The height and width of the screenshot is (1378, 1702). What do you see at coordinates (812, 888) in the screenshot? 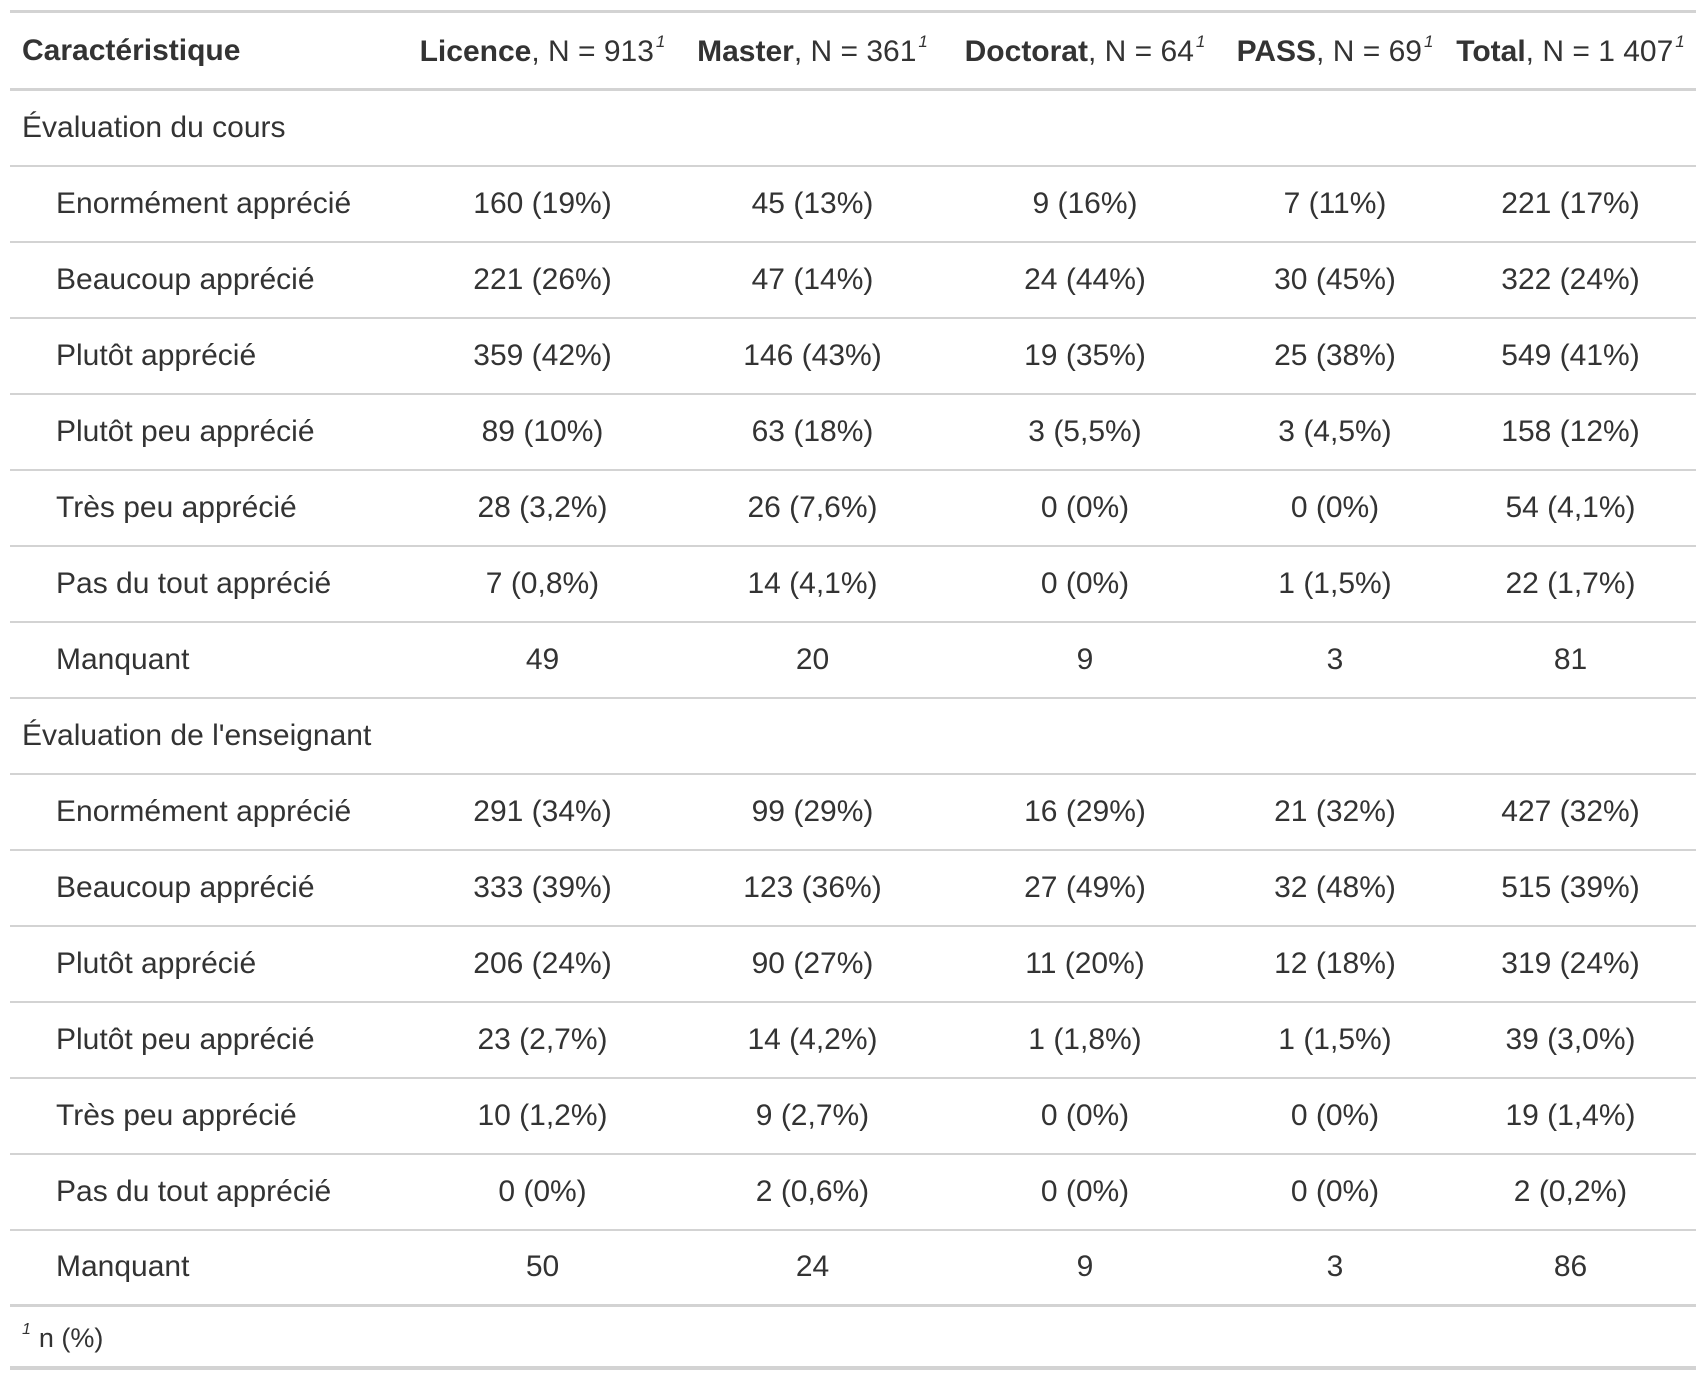
I see `row-value-cell: 123 (36%)` at bounding box center [812, 888].